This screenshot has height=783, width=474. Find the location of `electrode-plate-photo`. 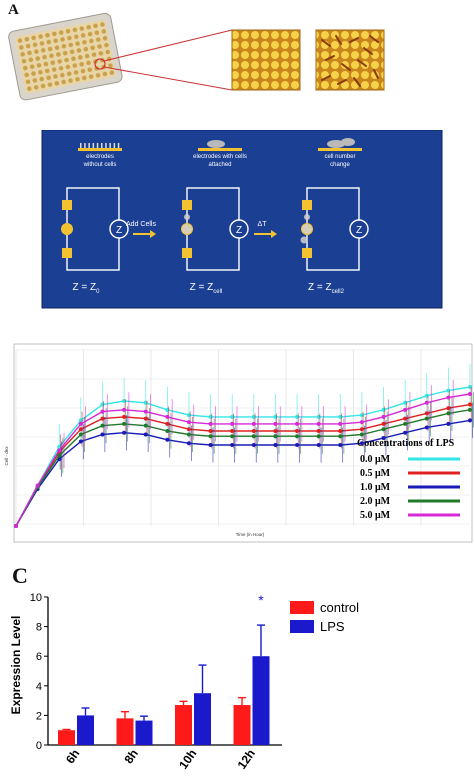

electrode-plate-photo is located at coordinates (196, 56).